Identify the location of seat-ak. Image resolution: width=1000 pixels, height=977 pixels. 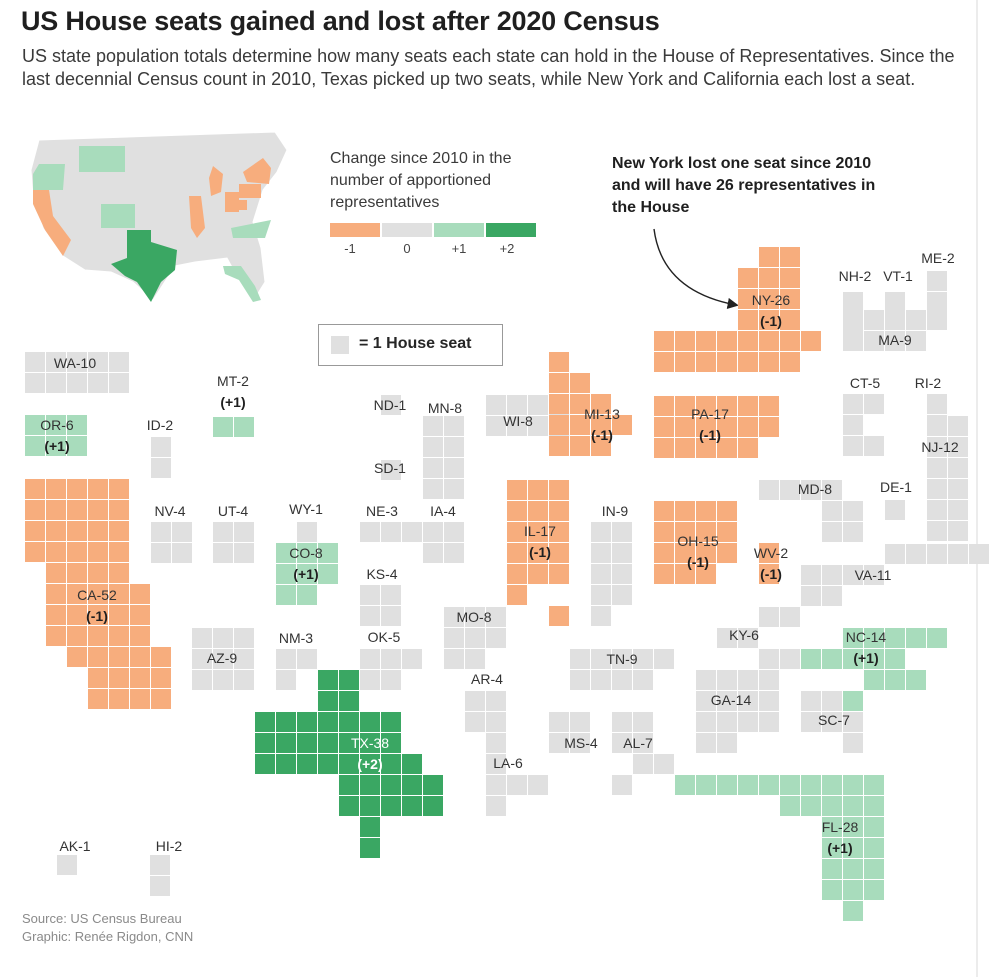
(67, 865).